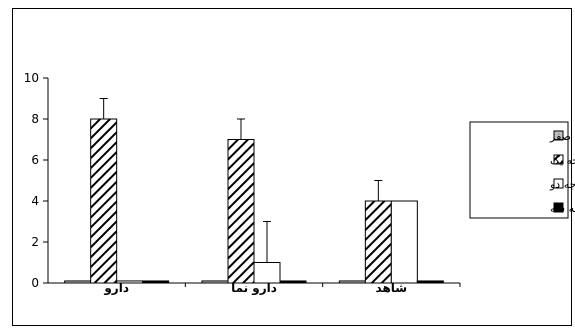 The width and height of the screenshot is (575, 329). What do you see at coordinates (35, 119) in the screenshot?
I see `y-tick-label: 8` at bounding box center [35, 119].